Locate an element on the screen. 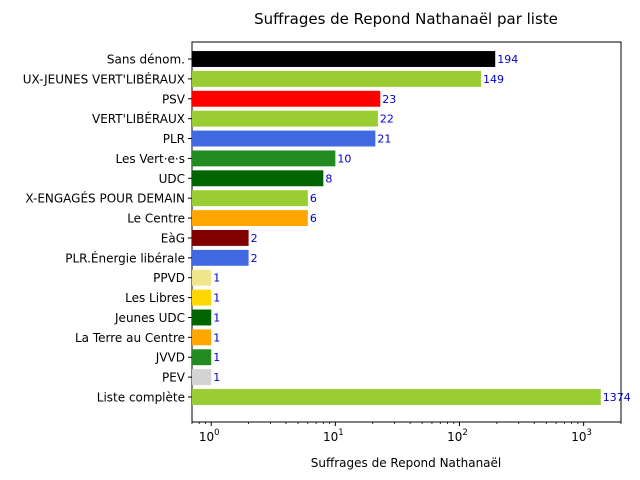 The height and width of the screenshot is (480, 640). data-label: 23 is located at coordinates (389, 99).